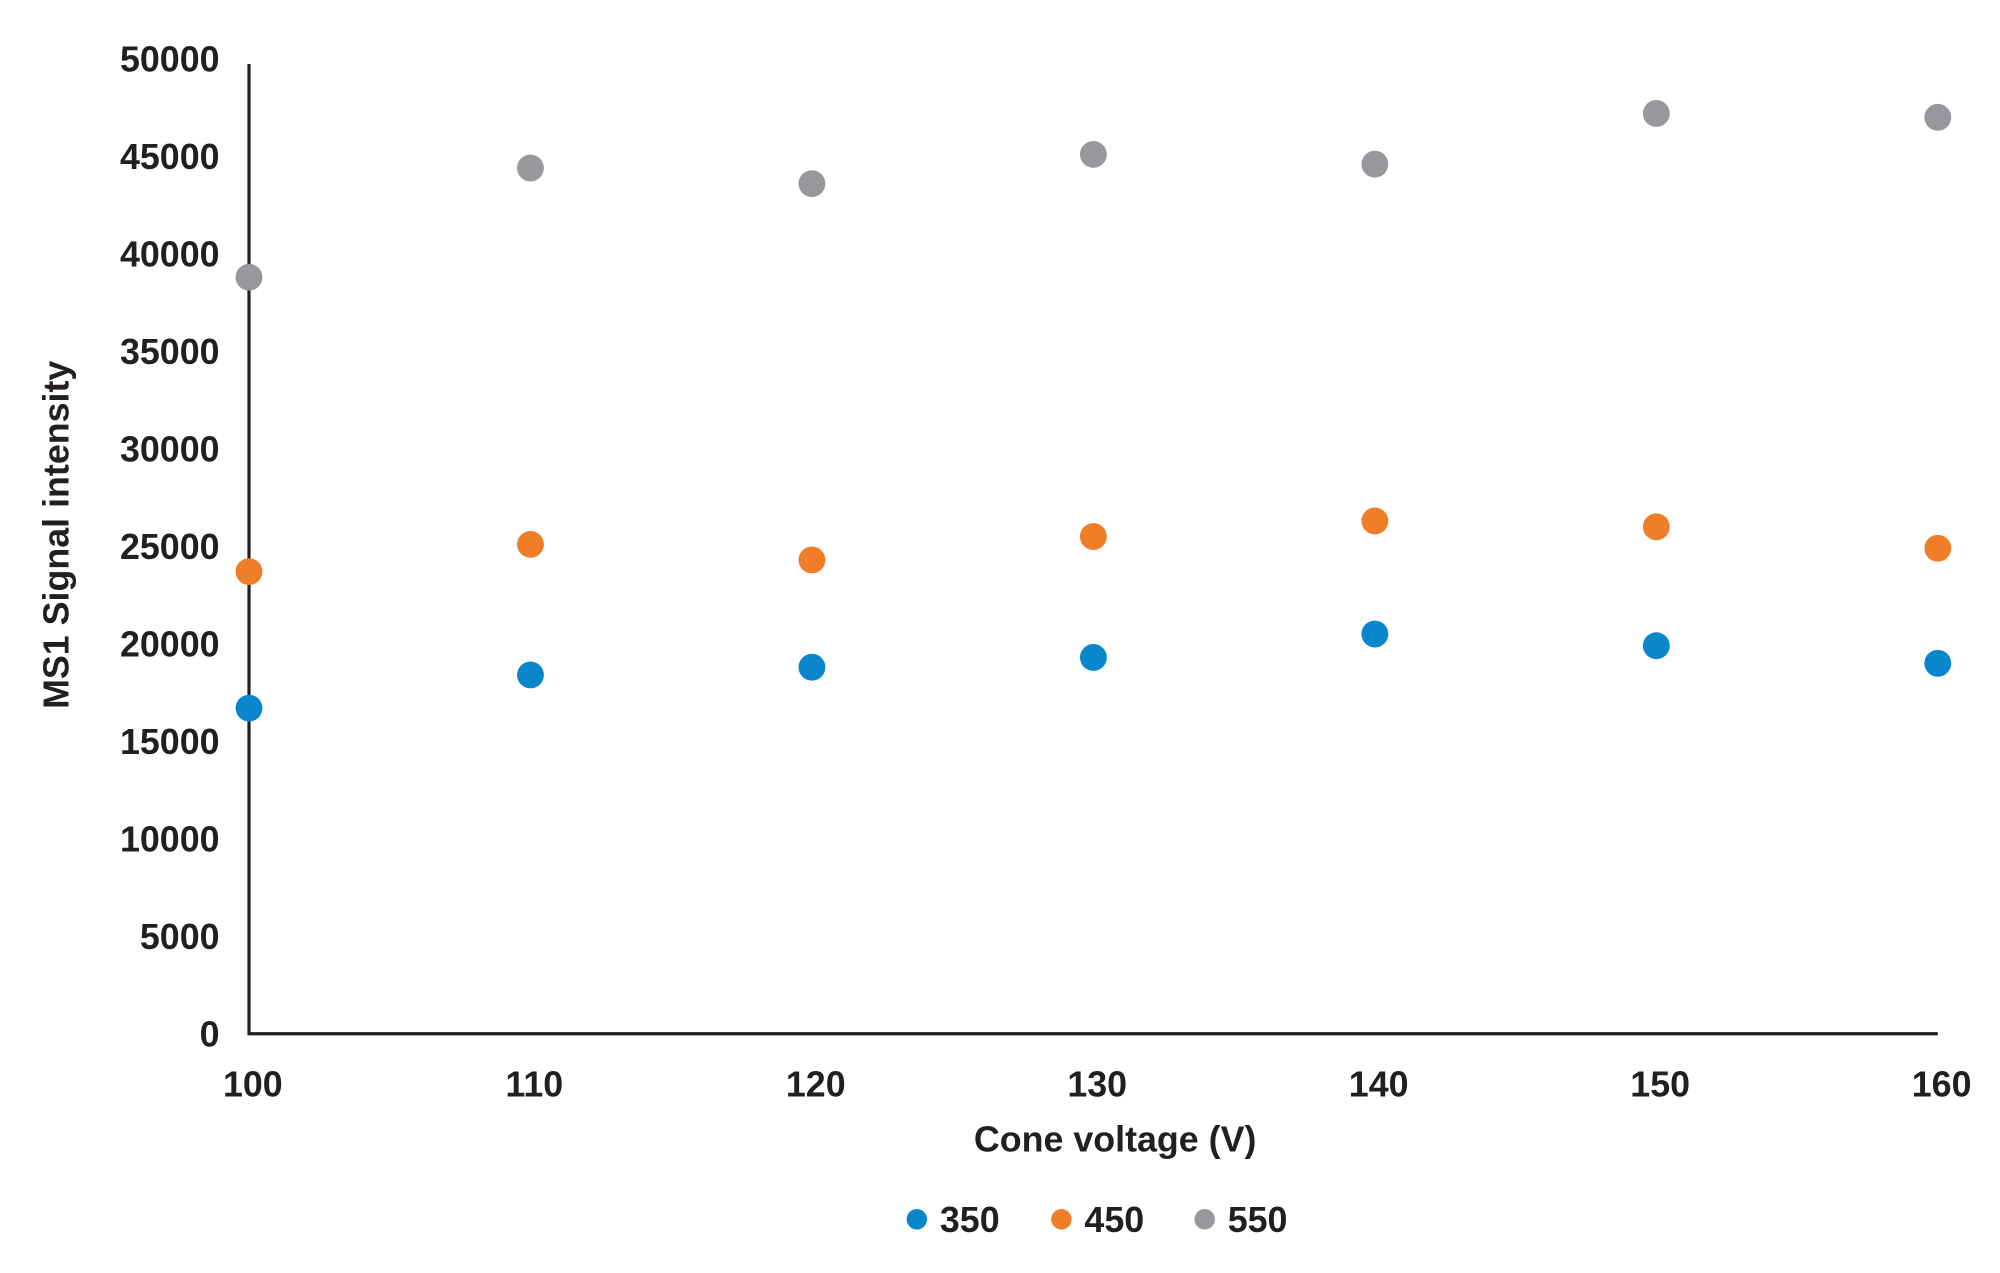 This screenshot has width=2000, height=1273. Describe the element at coordinates (1115, 1139) in the screenshot. I see `x-axis-label: Cone voltage (V)` at that location.